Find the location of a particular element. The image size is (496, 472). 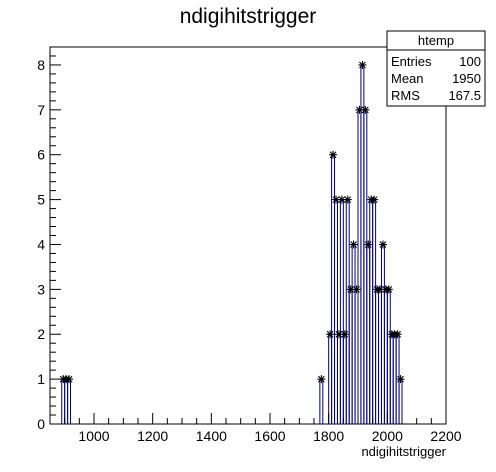

y-tick-label: 0 is located at coordinates (41, 424).